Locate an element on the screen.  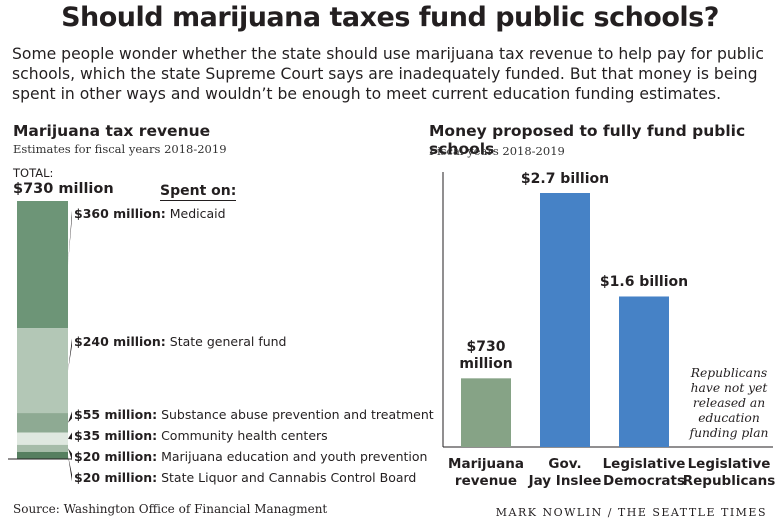
category-line: Marijuana is located at coordinates (486, 464).